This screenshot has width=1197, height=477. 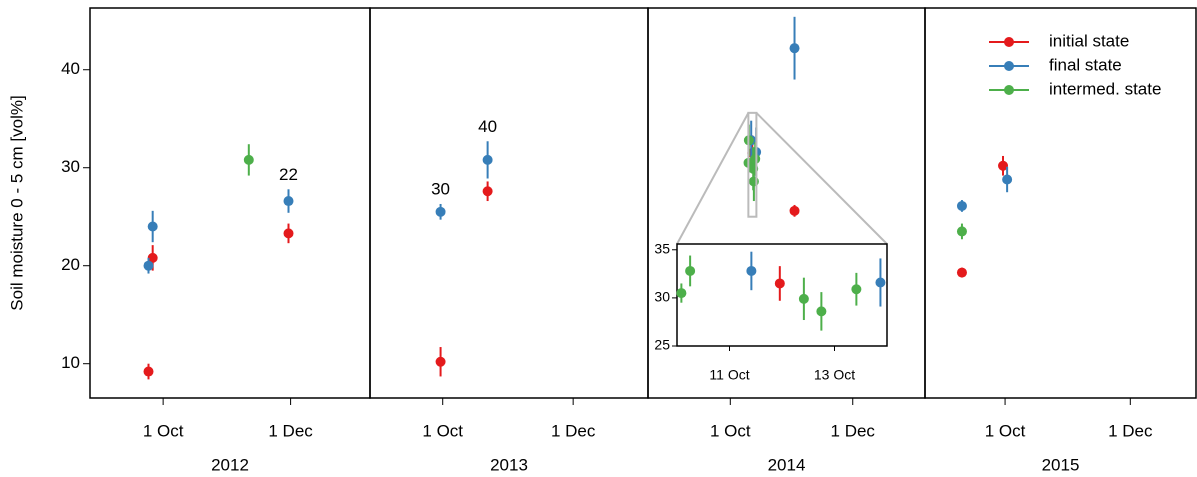 What do you see at coordinates (70, 264) in the screenshot?
I see `y-tick-label: 20` at bounding box center [70, 264].